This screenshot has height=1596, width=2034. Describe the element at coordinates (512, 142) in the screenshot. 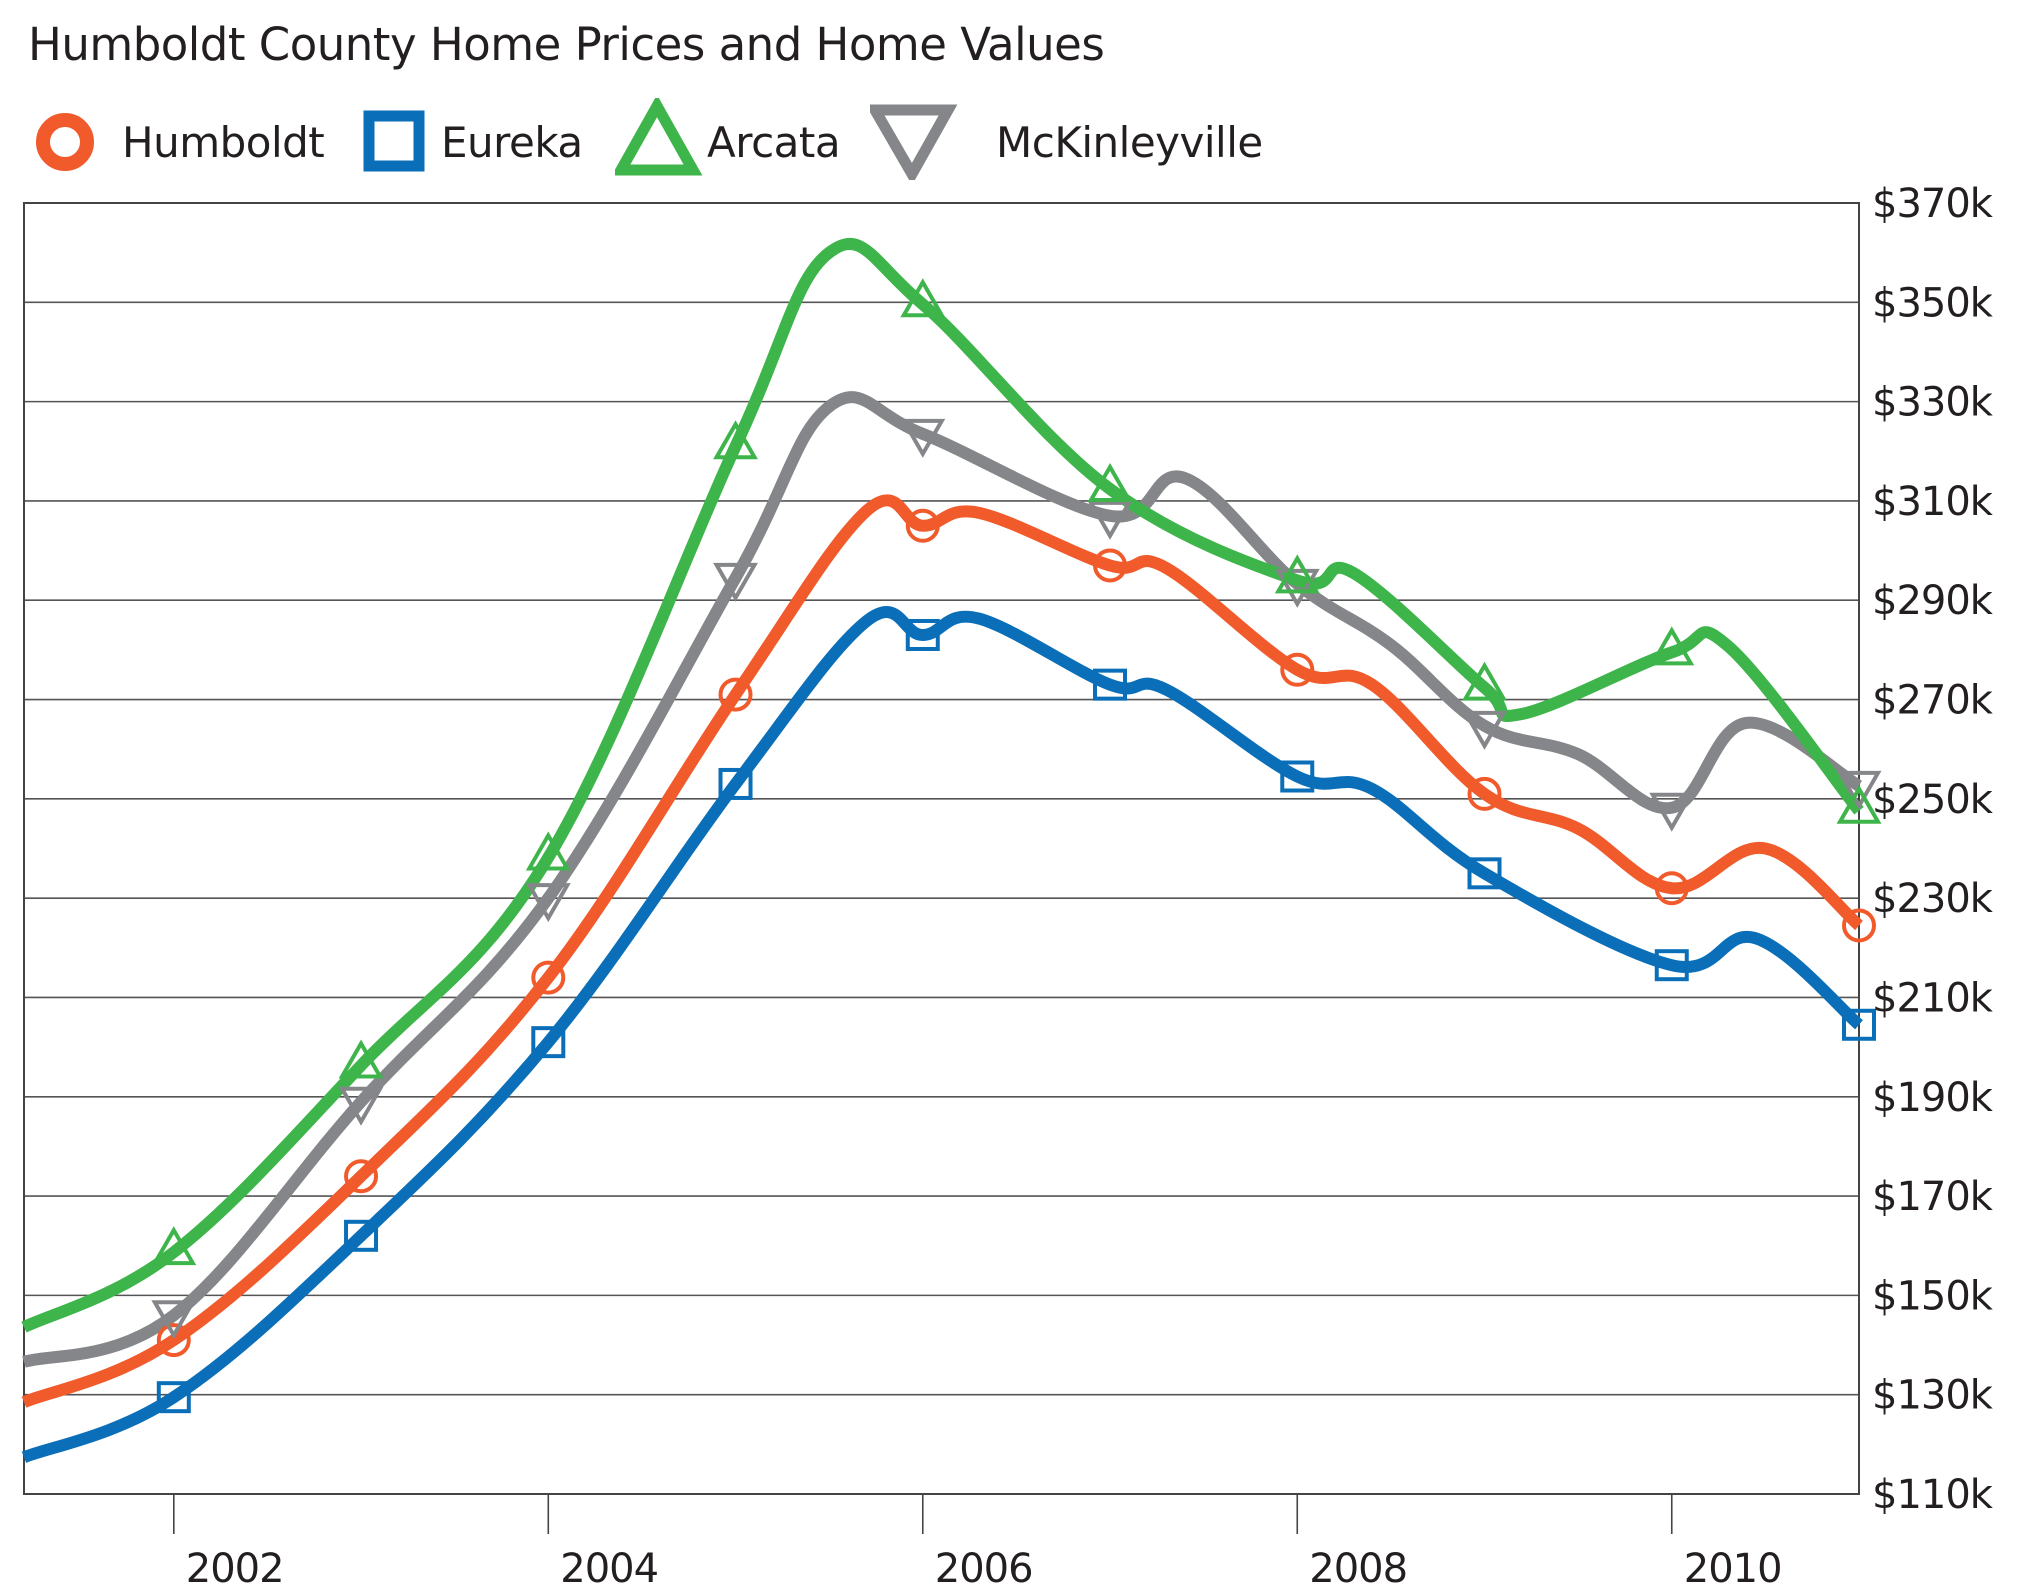

I see `legend-label: Eureka` at that location.